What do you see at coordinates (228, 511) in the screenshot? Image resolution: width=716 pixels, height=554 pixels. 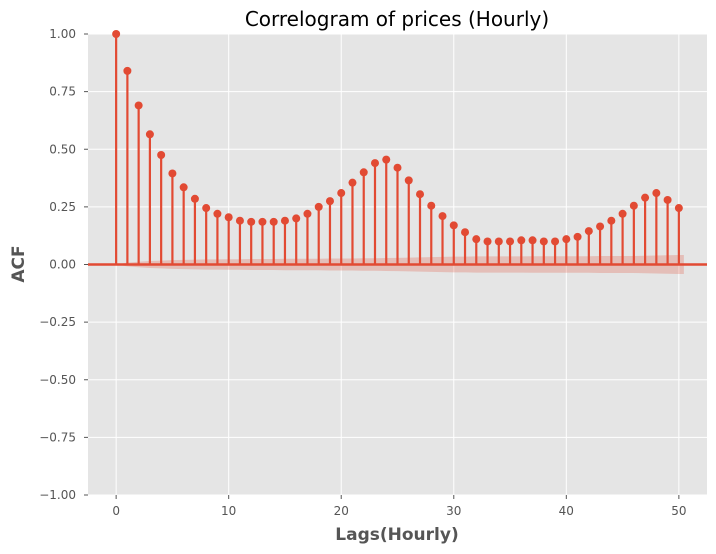 I see `x-tick-label: 10` at bounding box center [228, 511].